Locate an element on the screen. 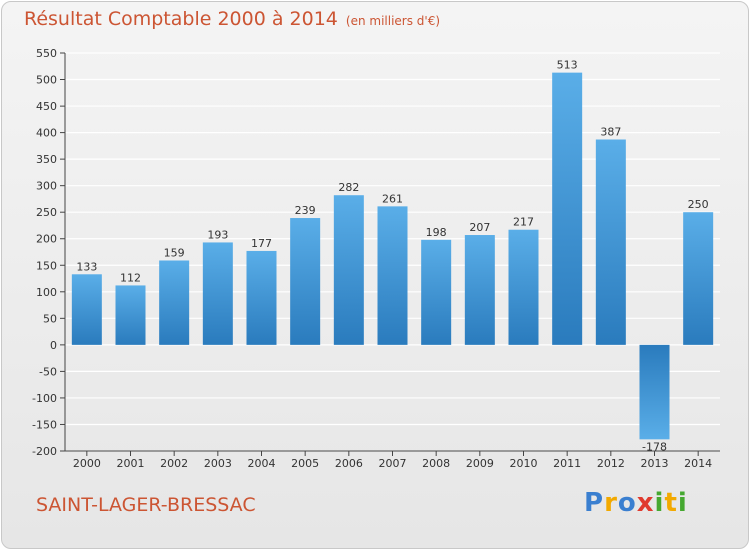 The width and height of the screenshot is (750, 550). x-tick-label: 2005 is located at coordinates (305, 463).